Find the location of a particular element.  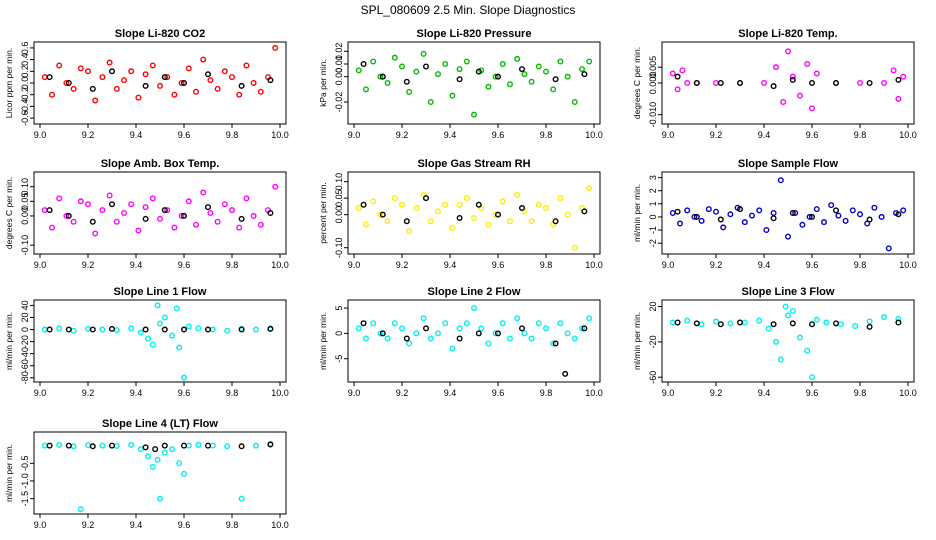

y-axis-label: degrees C per min. is located at coordinates (9, 213).